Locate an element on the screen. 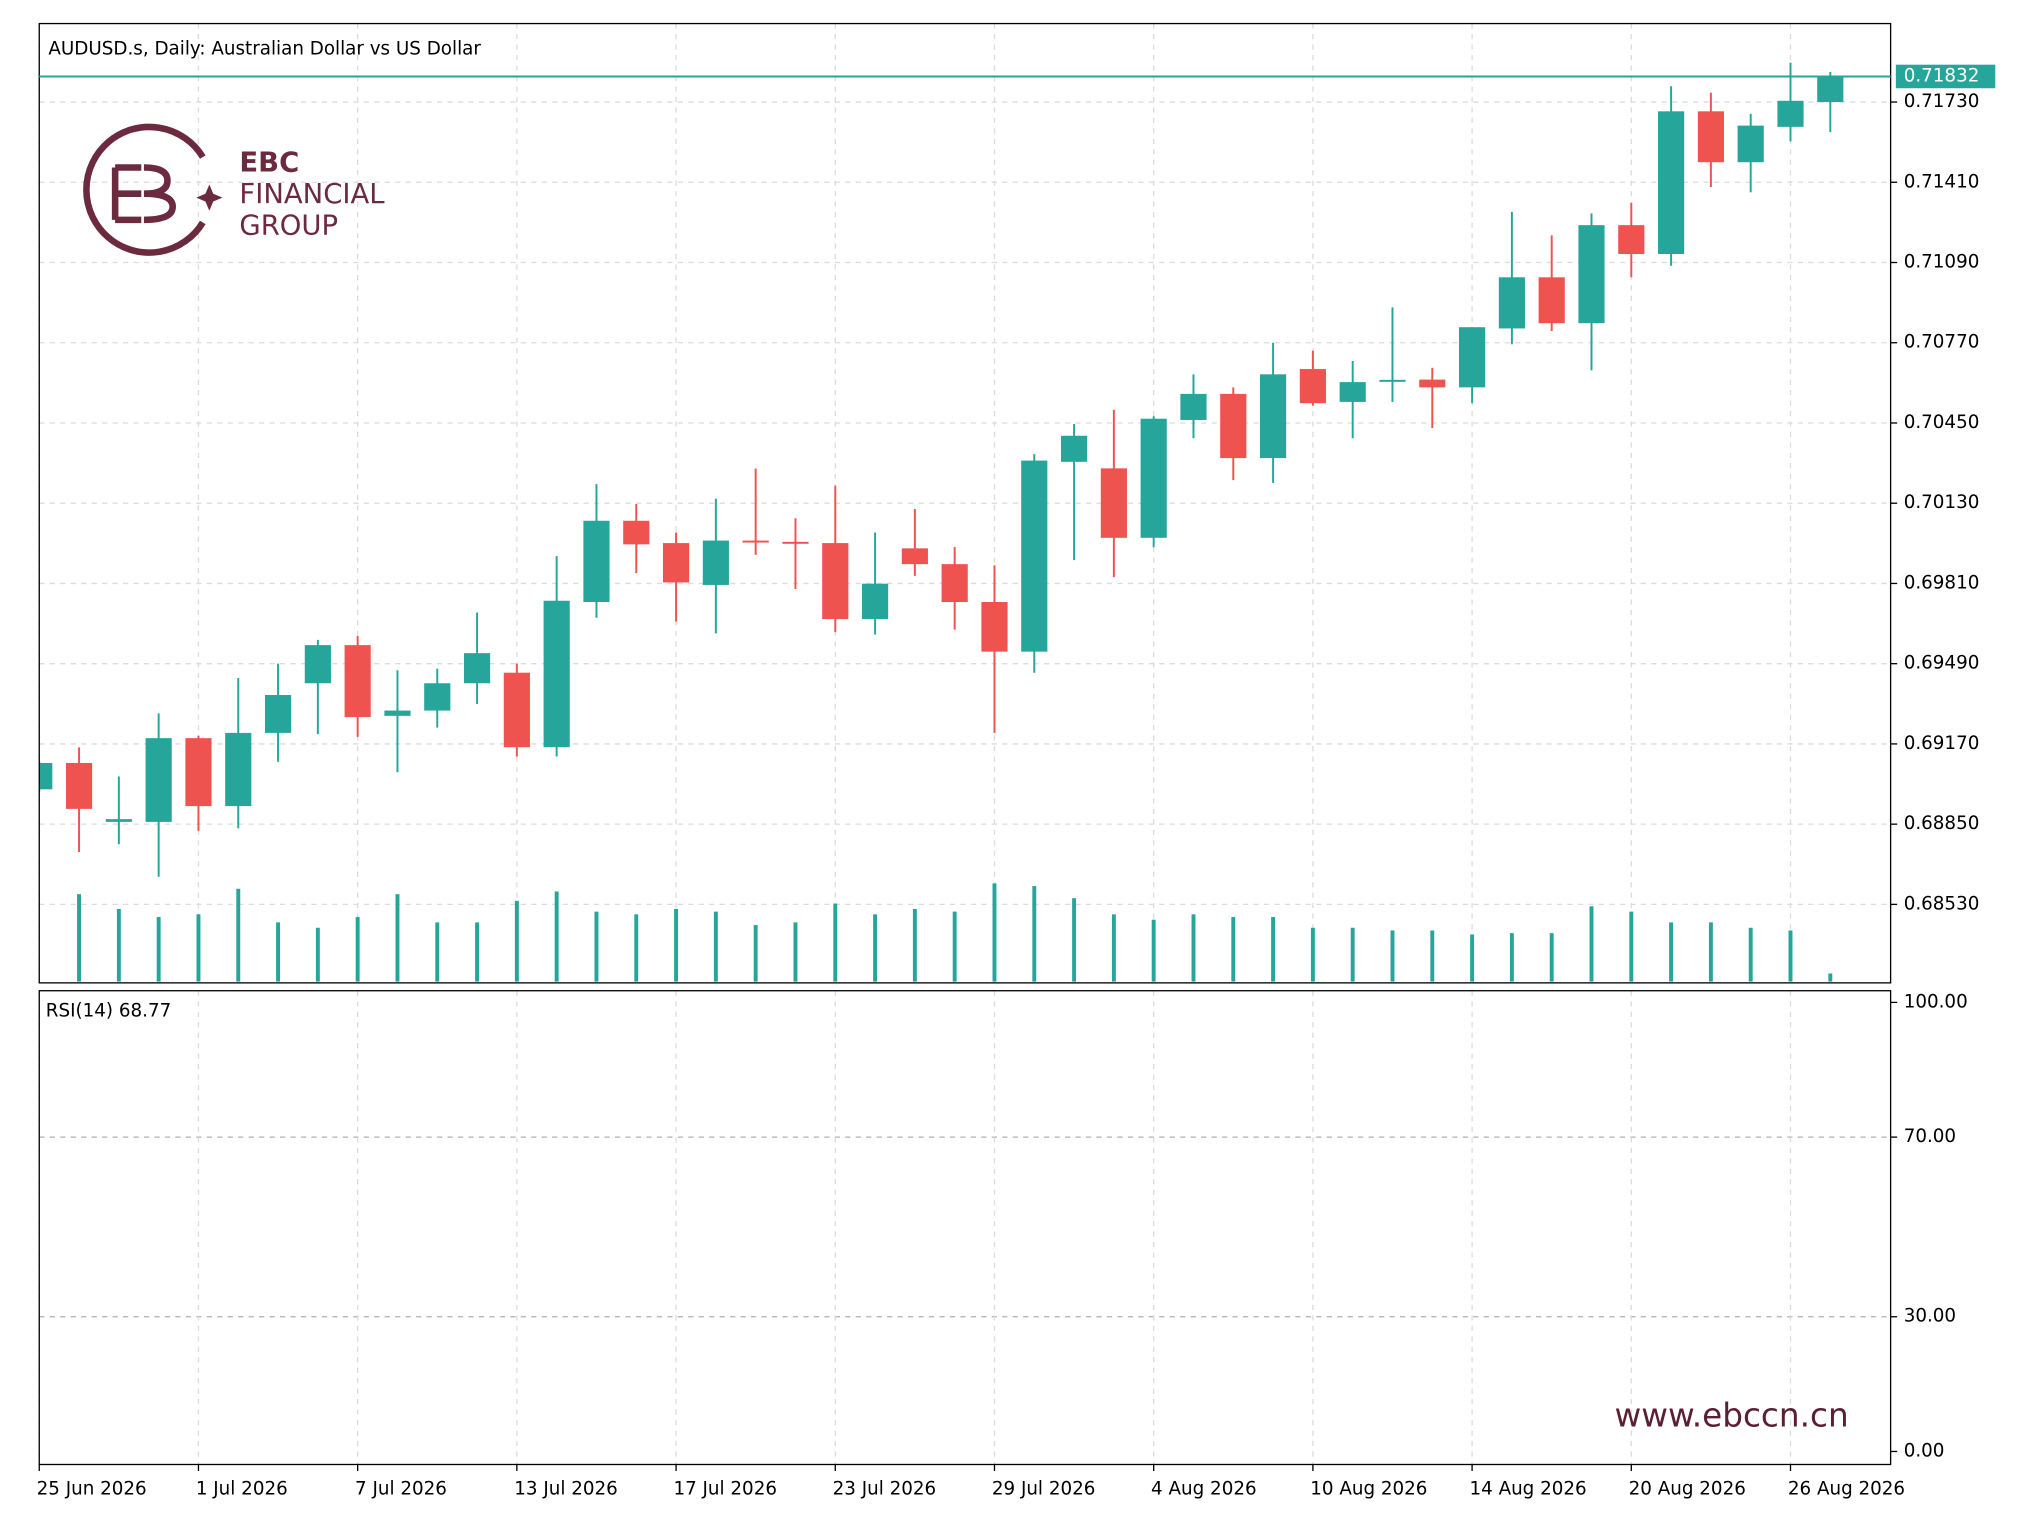 The image size is (2028, 1526). last-price-box is located at coordinates (1945, 76).